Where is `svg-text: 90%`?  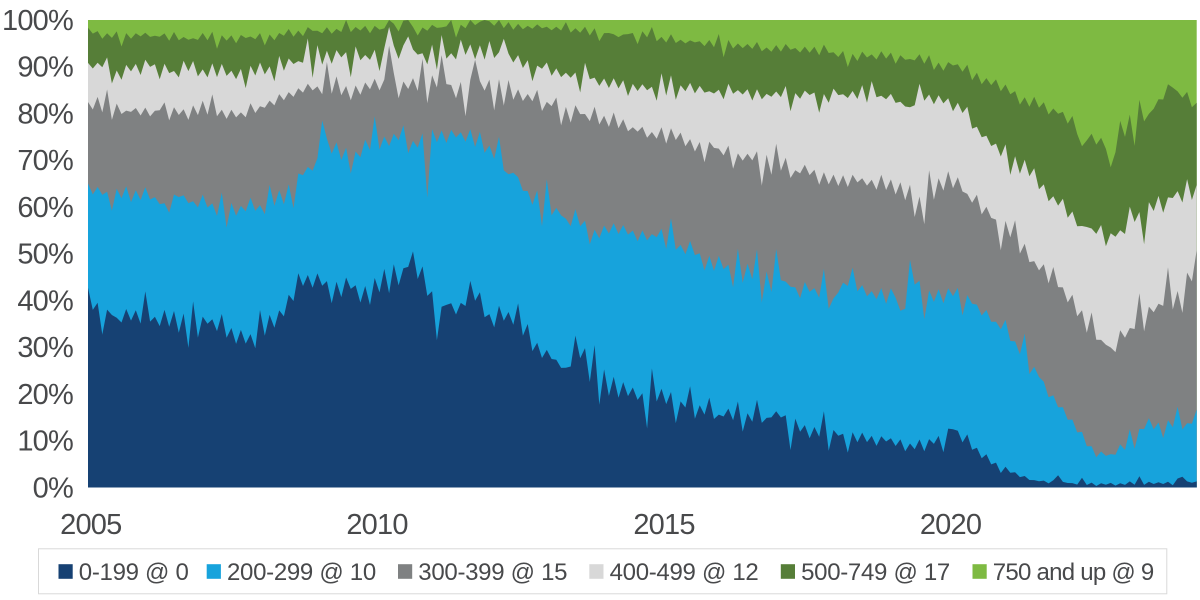
svg-text: 90% is located at coordinates (45, 68).